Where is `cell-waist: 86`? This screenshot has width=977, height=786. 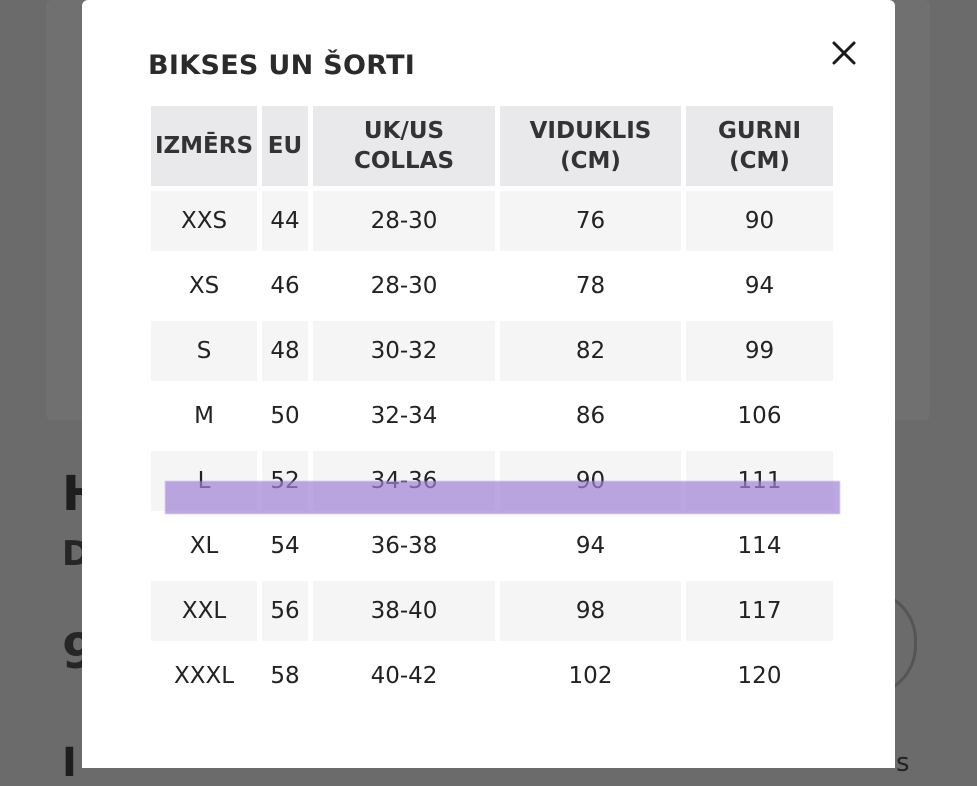 cell-waist: 86 is located at coordinates (590, 416).